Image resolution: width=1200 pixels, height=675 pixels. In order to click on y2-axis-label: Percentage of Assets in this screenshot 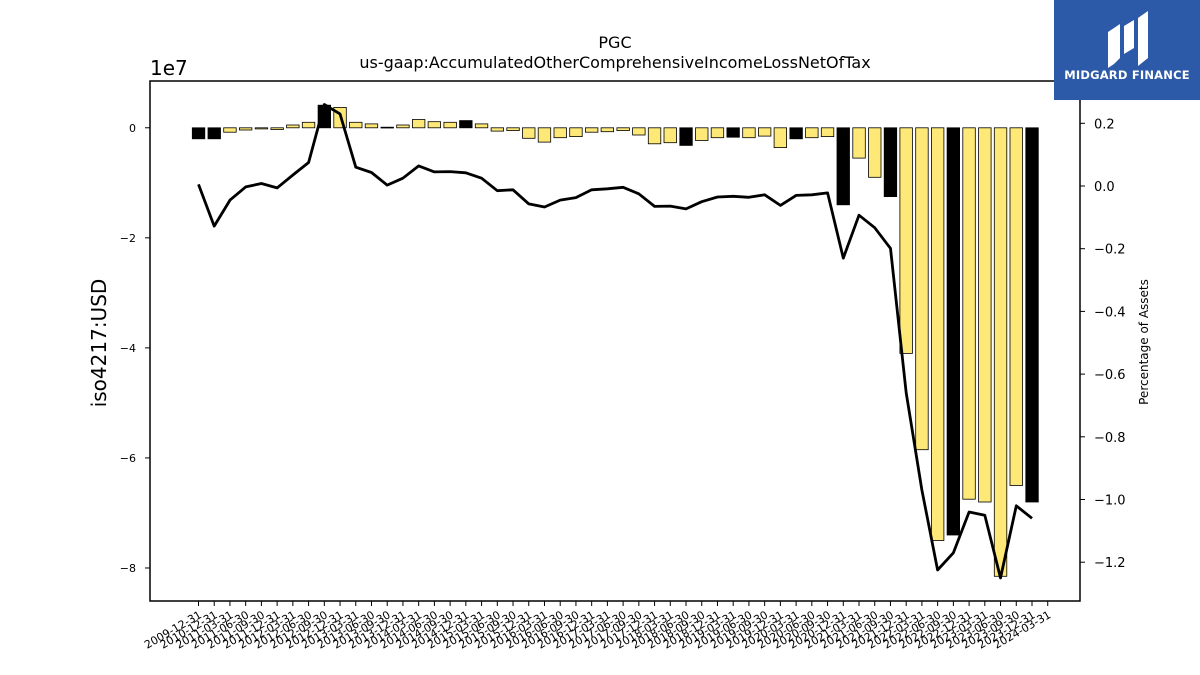, I will do `click(1144, 342)`.